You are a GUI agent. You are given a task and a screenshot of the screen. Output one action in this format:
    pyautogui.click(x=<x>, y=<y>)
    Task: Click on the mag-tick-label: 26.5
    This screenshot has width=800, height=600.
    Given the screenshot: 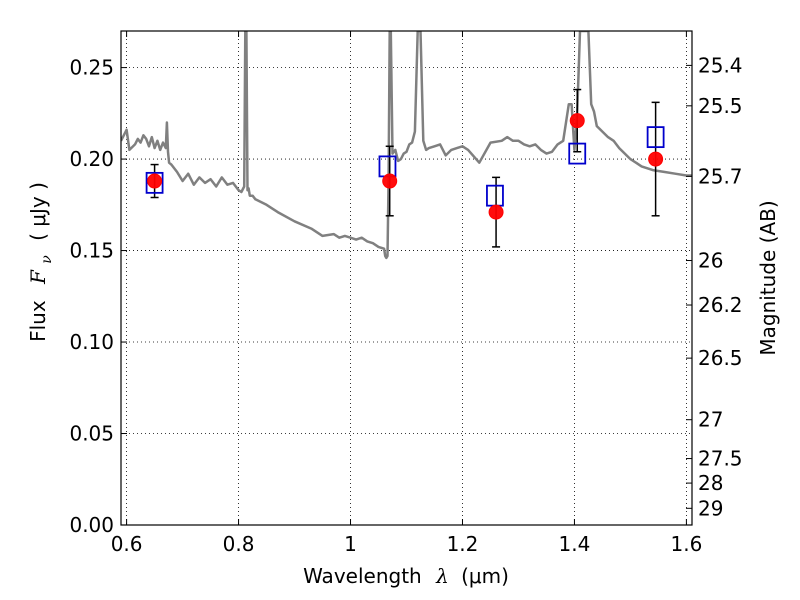 What is the action you would take?
    pyautogui.click(x=720, y=358)
    